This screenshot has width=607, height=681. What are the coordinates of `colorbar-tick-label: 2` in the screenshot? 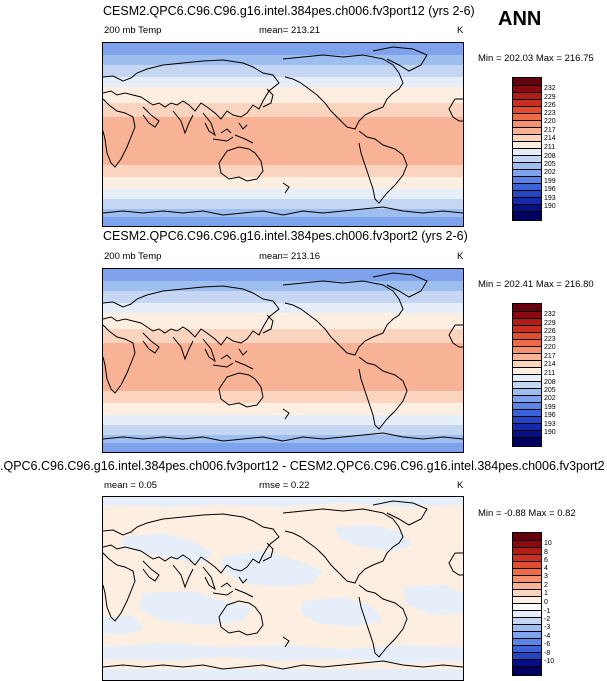 It's located at (546, 585).